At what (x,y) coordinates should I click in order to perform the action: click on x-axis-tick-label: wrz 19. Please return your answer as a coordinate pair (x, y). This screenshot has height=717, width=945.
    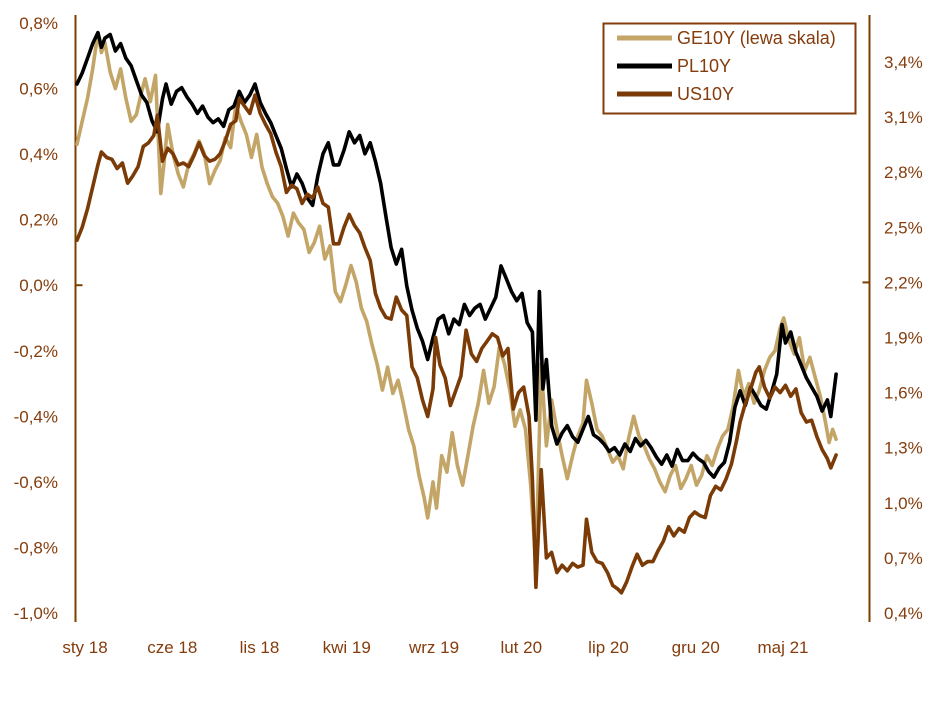
    Looking at the image, I should click on (433, 647).